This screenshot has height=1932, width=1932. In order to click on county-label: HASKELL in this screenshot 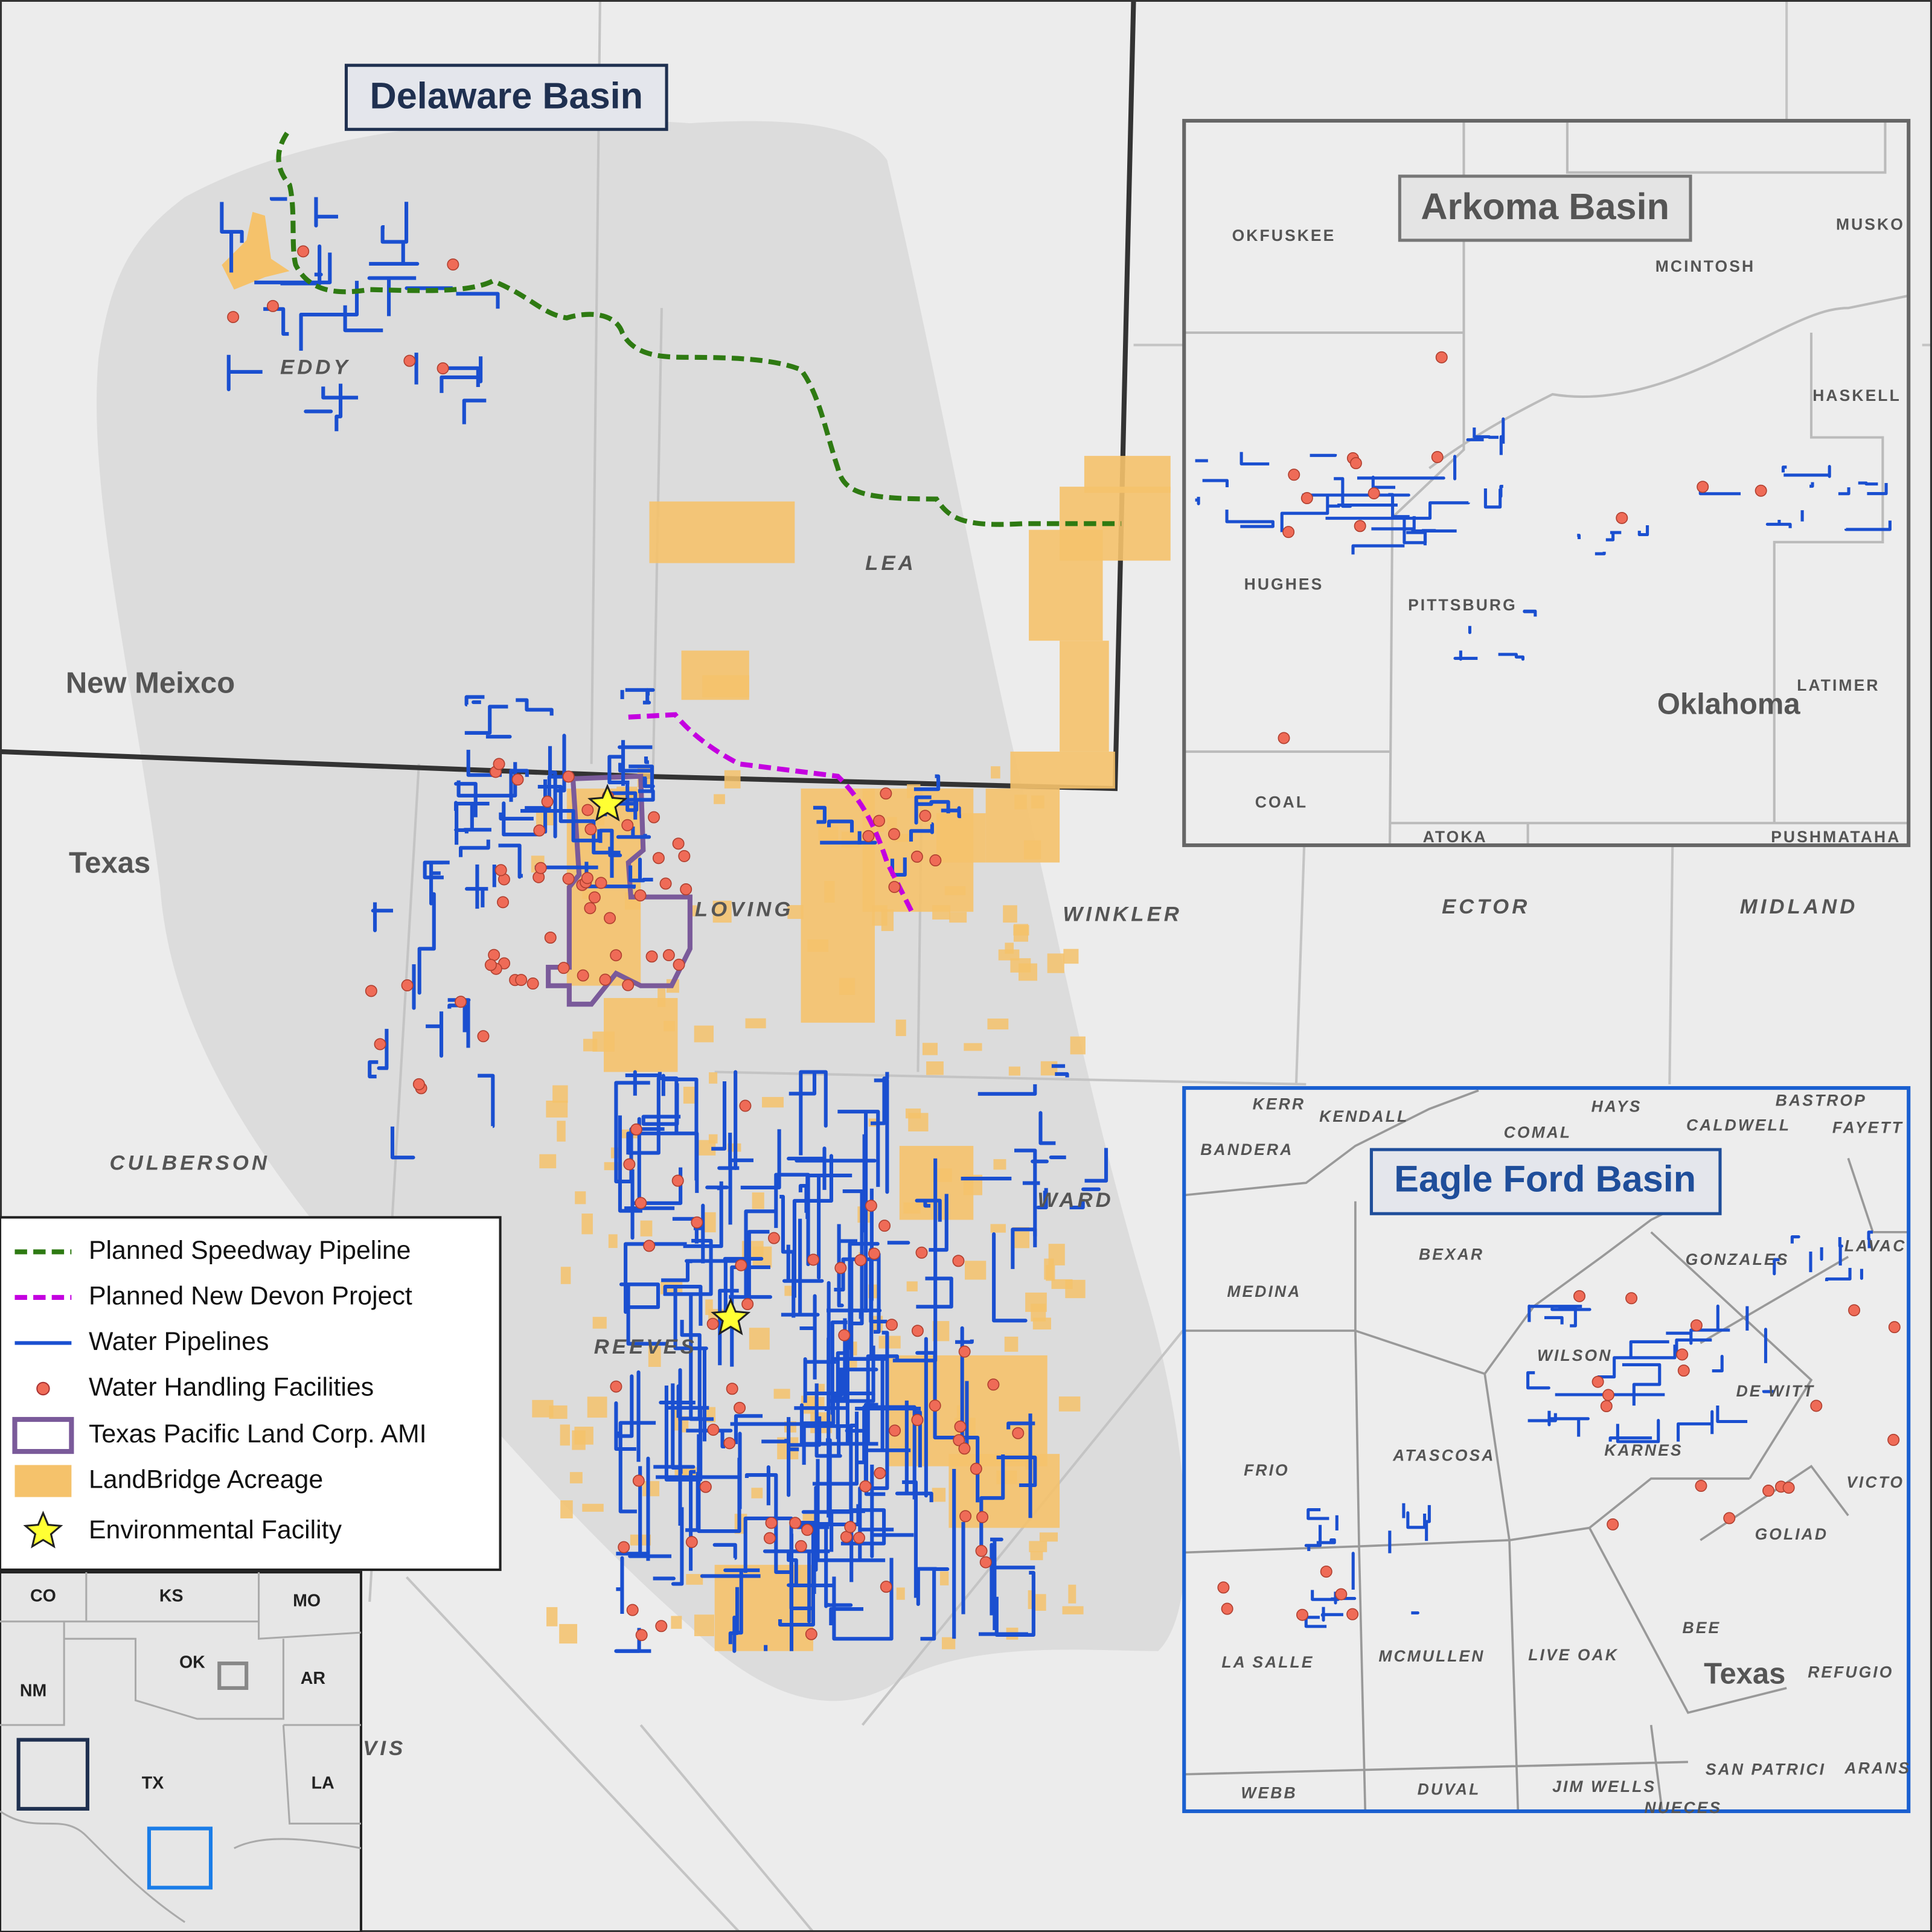, I will do `click(1856, 396)`.